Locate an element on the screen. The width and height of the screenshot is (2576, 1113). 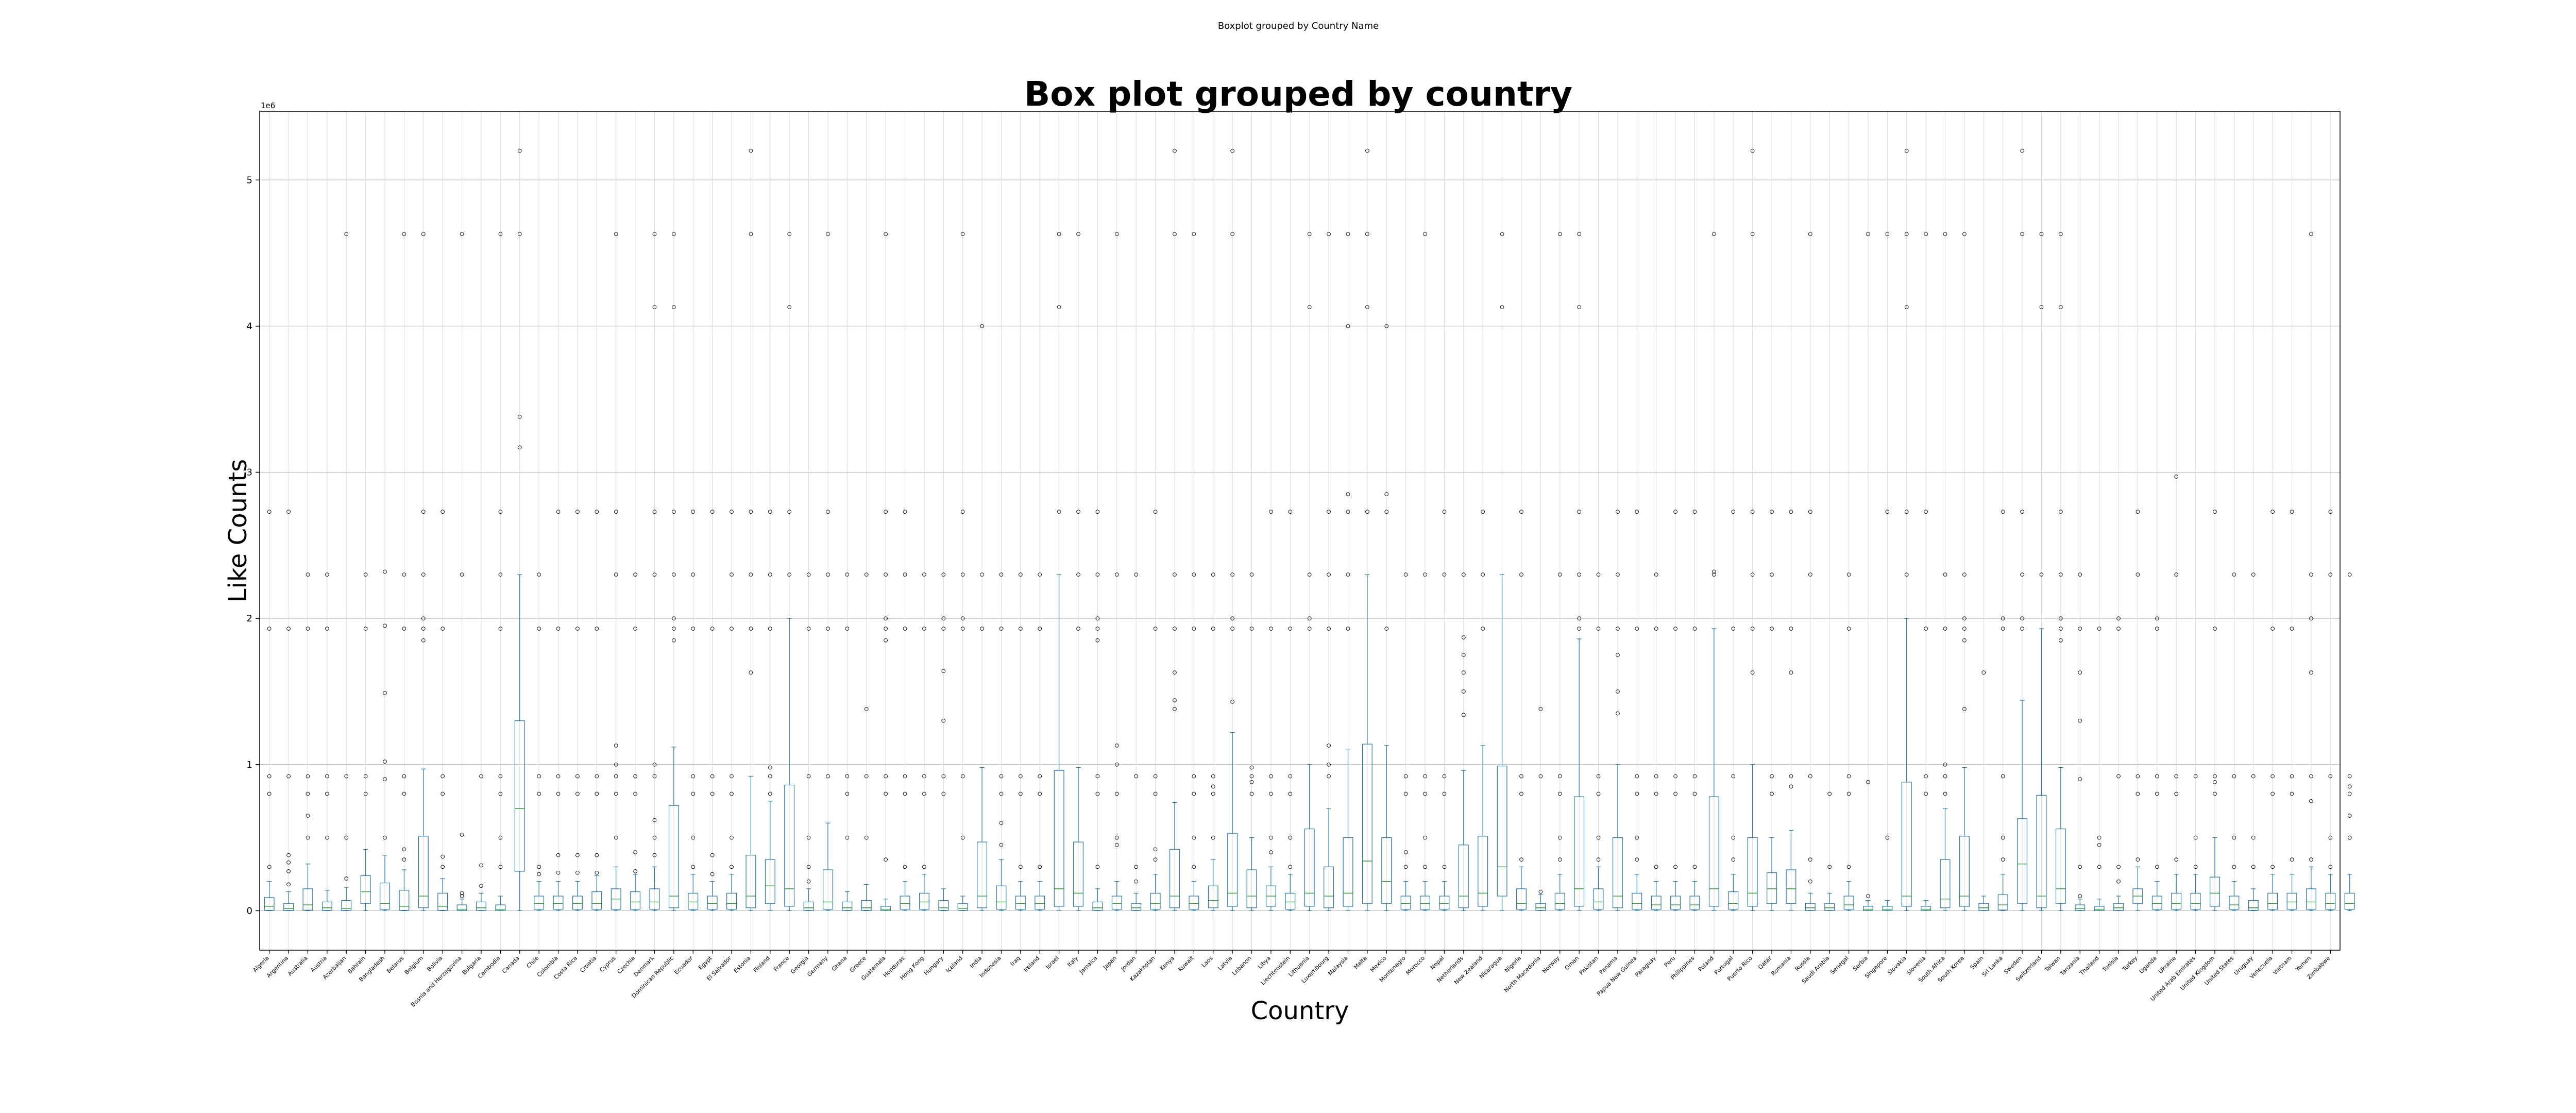
x-tick-label: Paraguay is located at coordinates (1645, 967).